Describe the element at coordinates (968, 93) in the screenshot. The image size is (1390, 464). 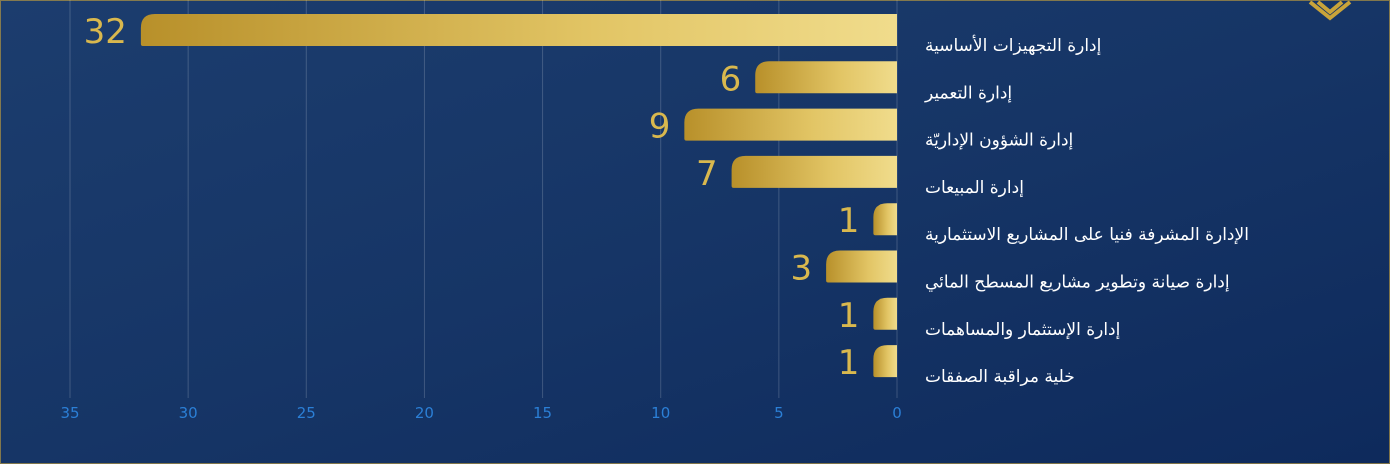
I see `category-label: إدارة التعمير` at that location.